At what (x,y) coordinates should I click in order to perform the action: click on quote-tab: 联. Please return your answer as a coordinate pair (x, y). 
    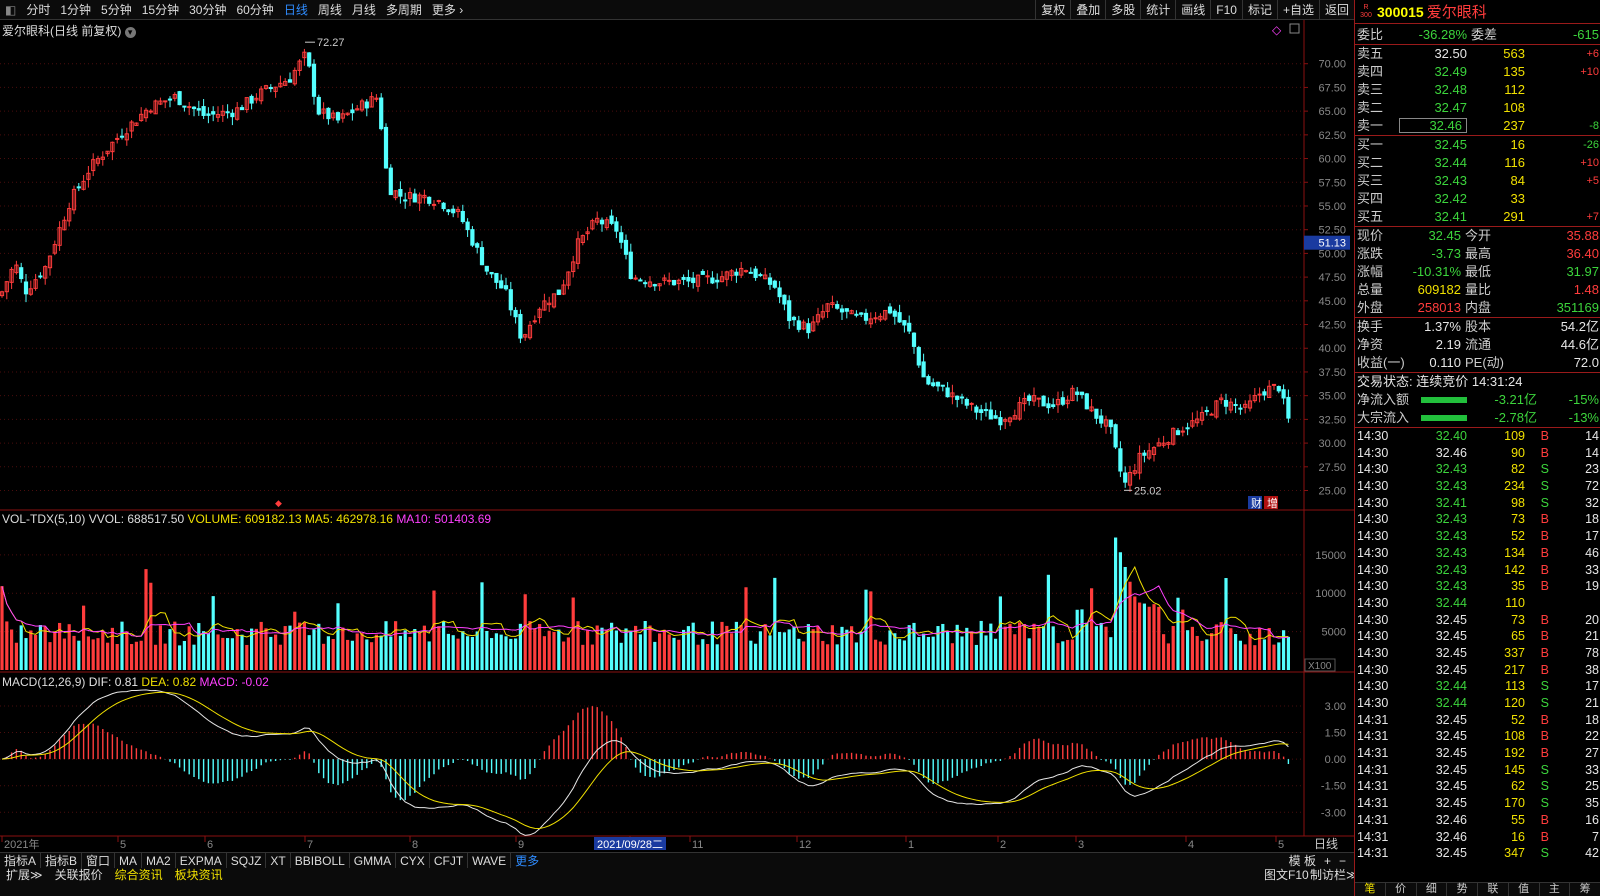
    Looking at the image, I should click on (1493, 889).